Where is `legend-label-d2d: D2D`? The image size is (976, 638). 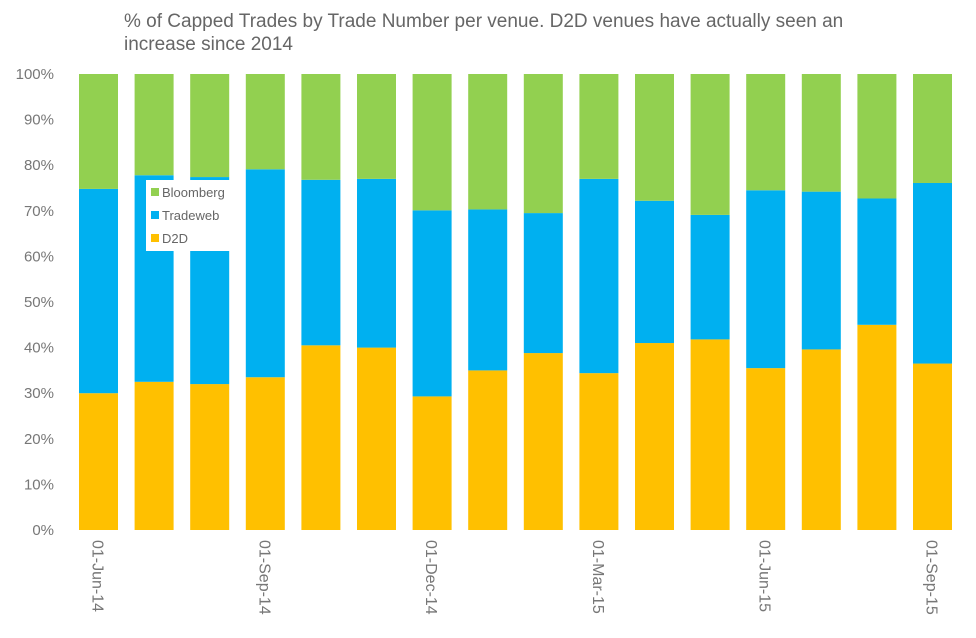 legend-label-d2d: D2D is located at coordinates (175, 238).